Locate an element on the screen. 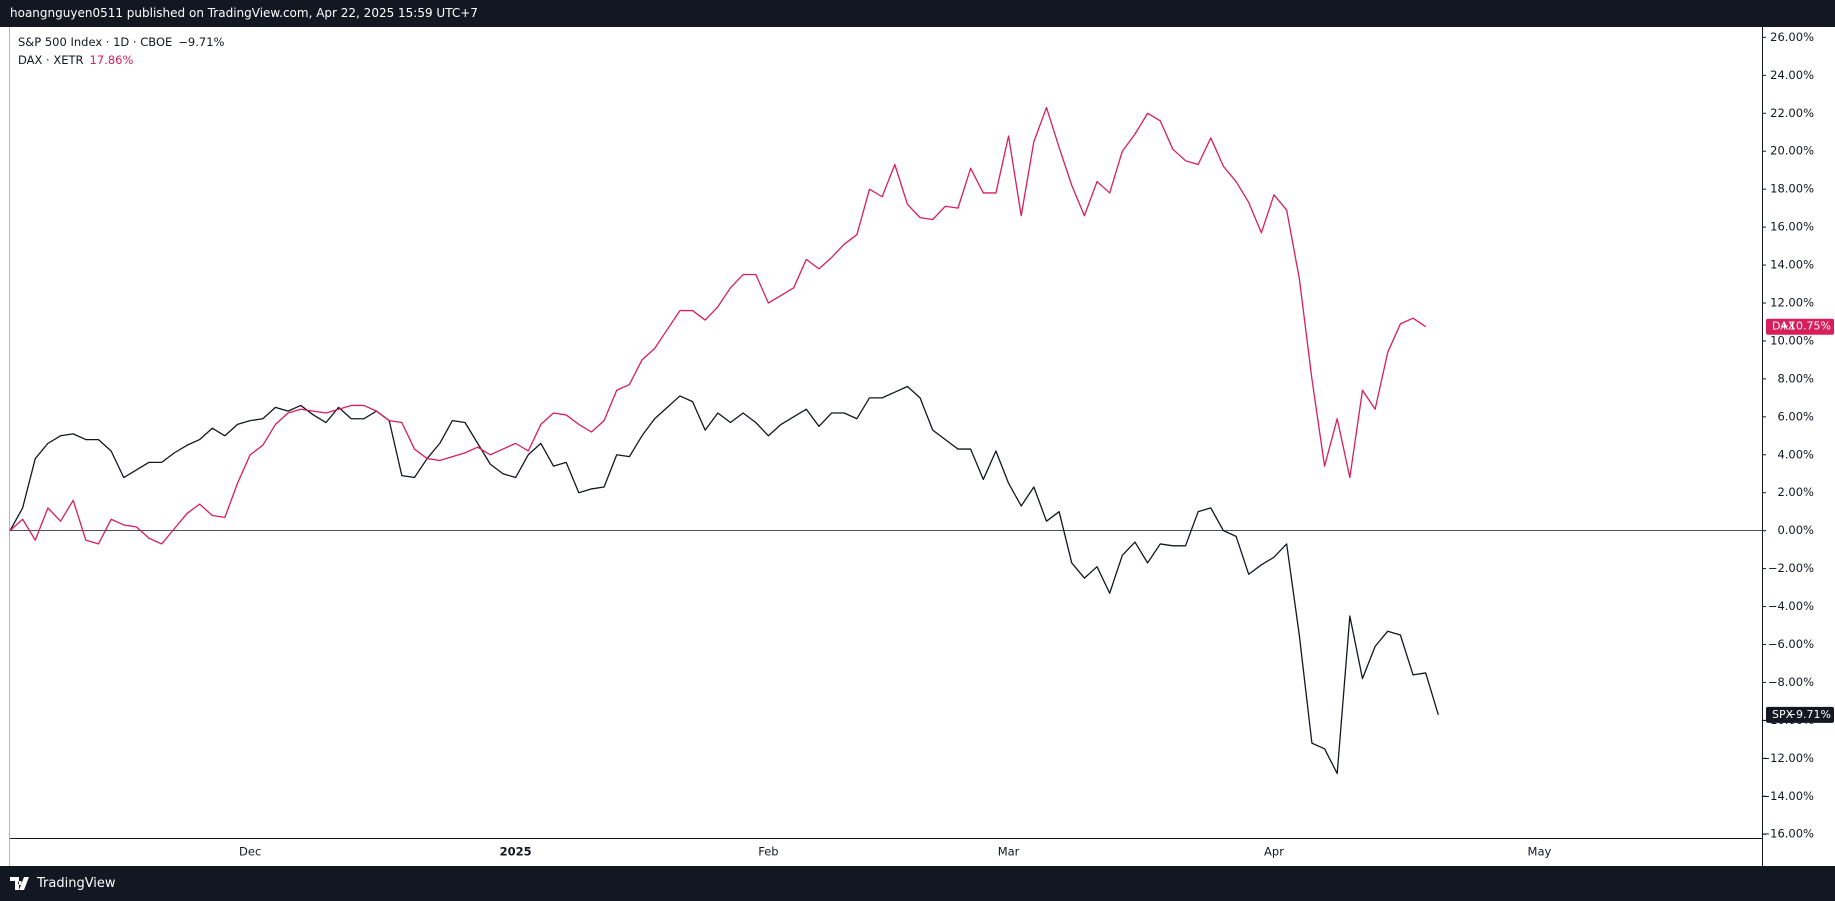 The width and height of the screenshot is (1835, 901). legend-entry: DAX · XETR 17.86% is located at coordinates (121, 60).